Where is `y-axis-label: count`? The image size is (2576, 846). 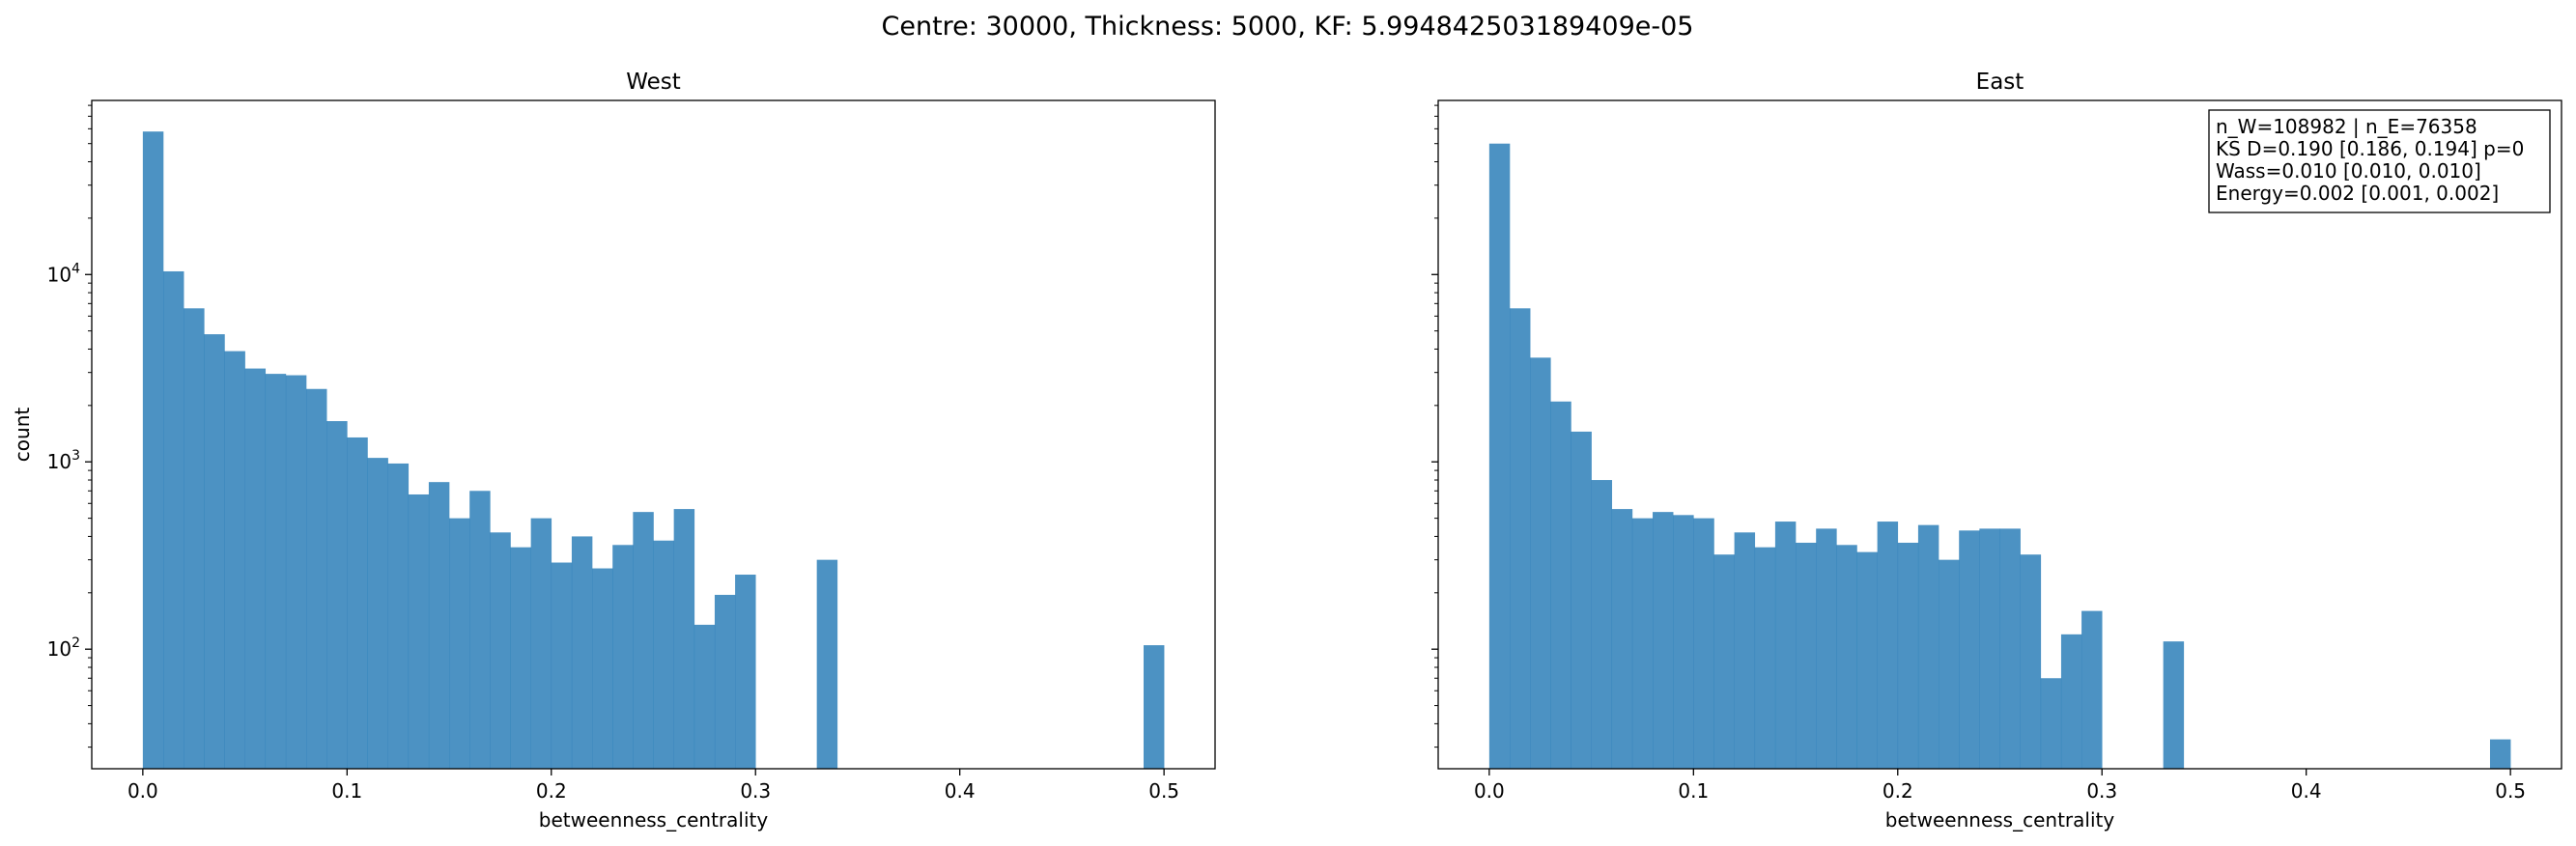
y-axis-label: count is located at coordinates (22, 435).